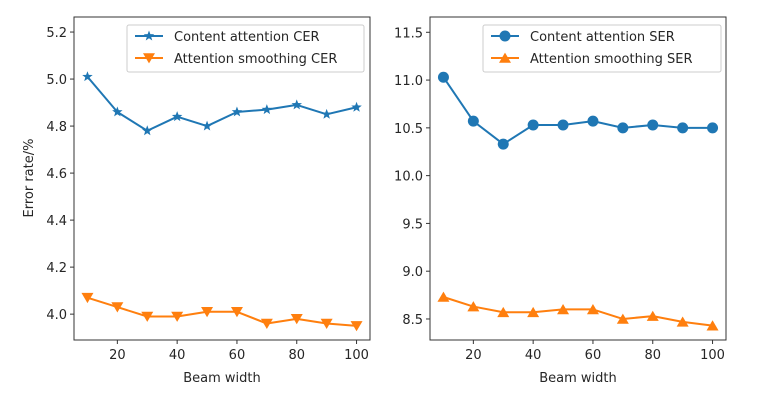 This screenshot has width=761, height=406. I want to click on y-tick-label: 8.5, so click(412, 320).